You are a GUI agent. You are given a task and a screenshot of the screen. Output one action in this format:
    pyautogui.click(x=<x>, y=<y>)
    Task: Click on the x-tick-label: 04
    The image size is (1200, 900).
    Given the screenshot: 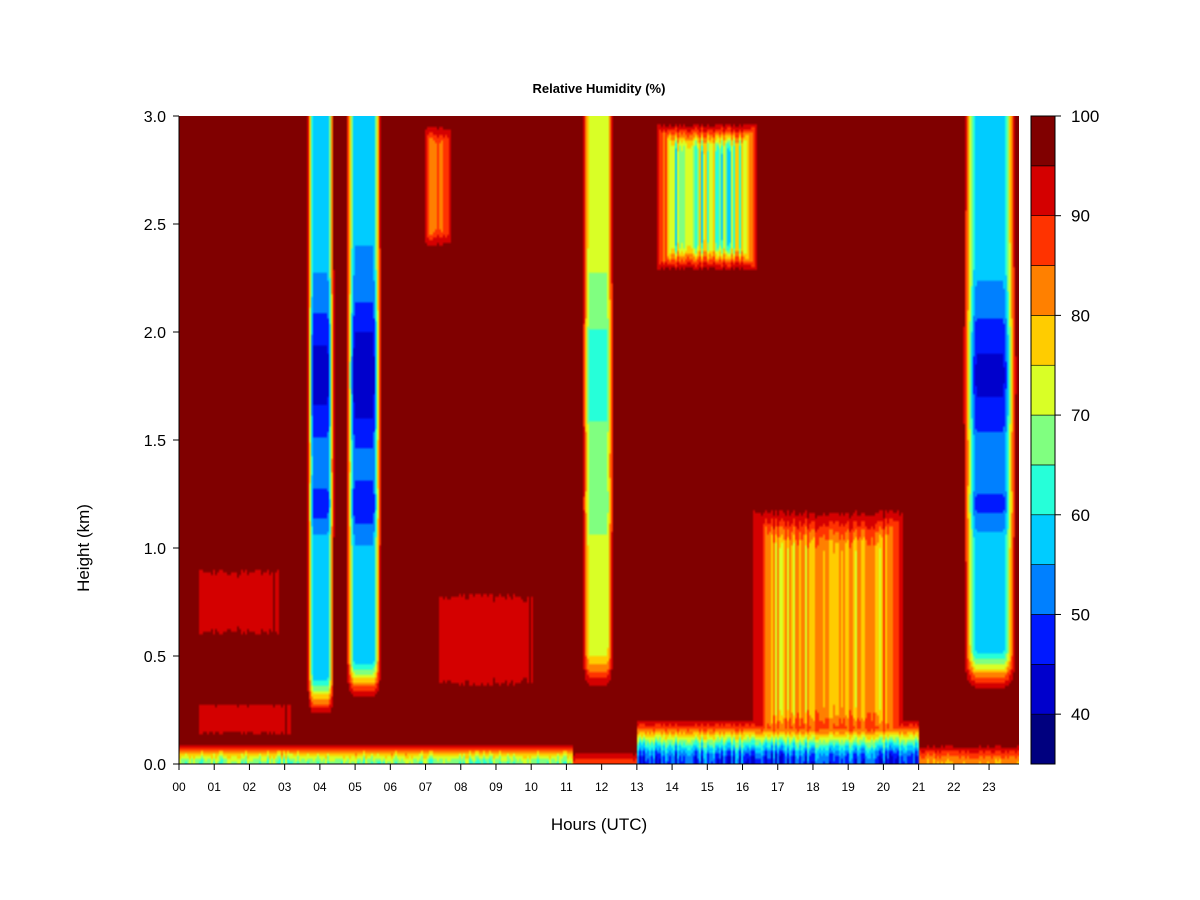 What is the action you would take?
    pyautogui.click(x=320, y=787)
    